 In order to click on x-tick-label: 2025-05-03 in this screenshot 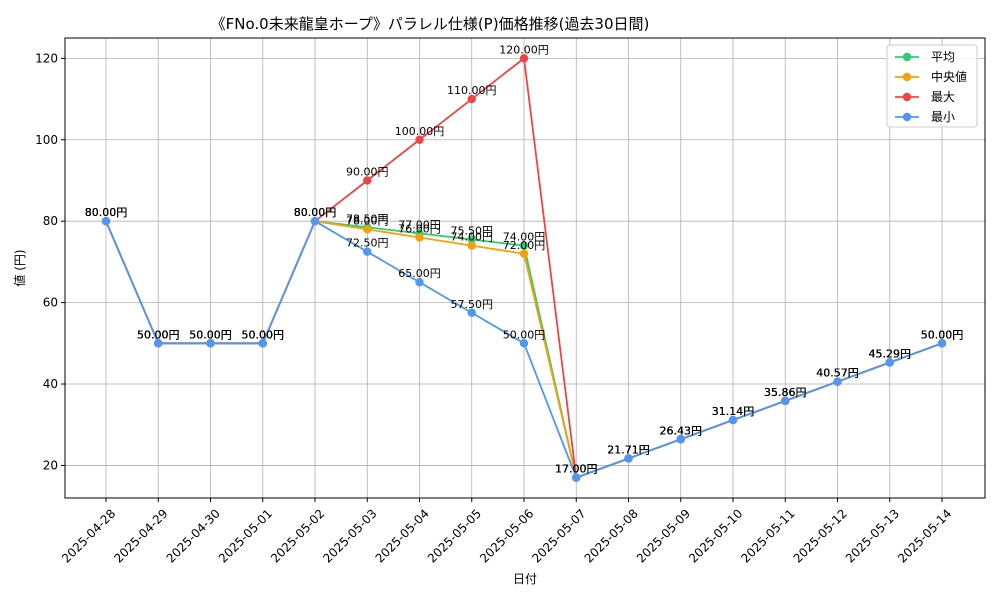, I will do `click(349, 535)`.